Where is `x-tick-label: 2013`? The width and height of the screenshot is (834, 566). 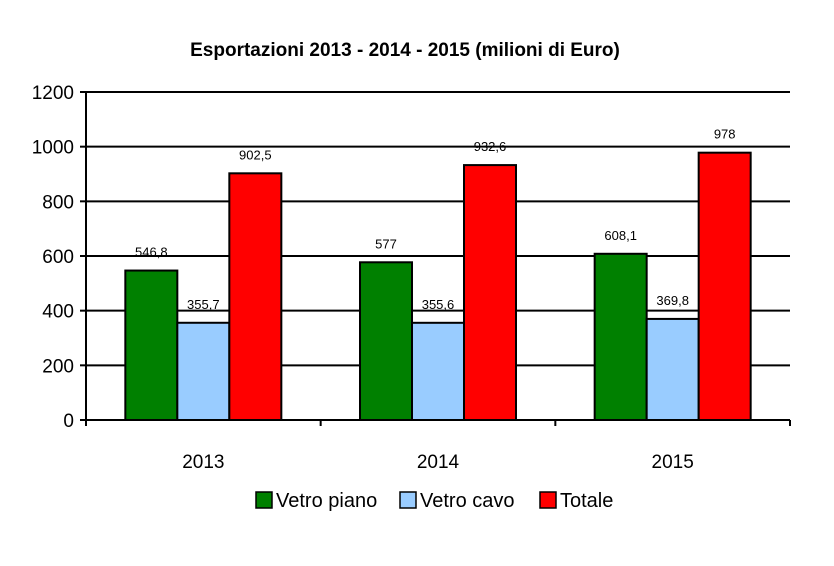
x-tick-label: 2013 is located at coordinates (203, 462).